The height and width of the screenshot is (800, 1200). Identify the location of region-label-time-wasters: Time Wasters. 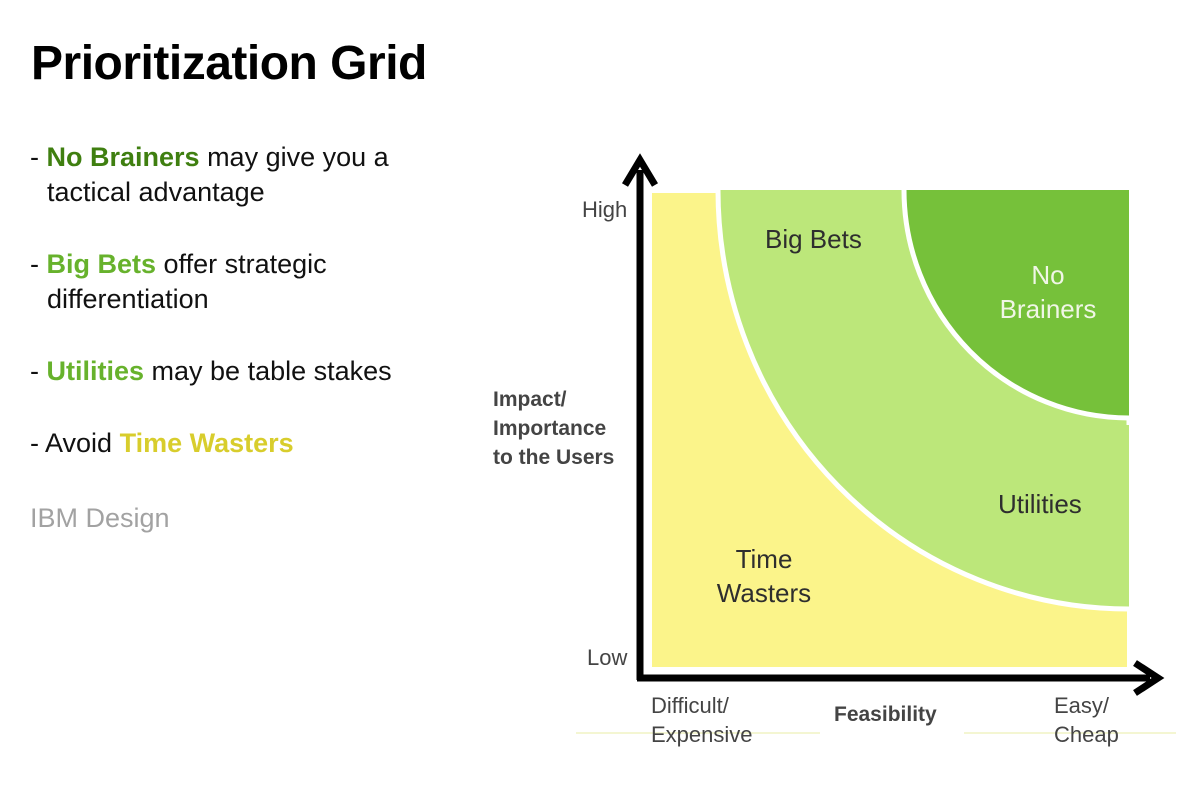
(764, 576).